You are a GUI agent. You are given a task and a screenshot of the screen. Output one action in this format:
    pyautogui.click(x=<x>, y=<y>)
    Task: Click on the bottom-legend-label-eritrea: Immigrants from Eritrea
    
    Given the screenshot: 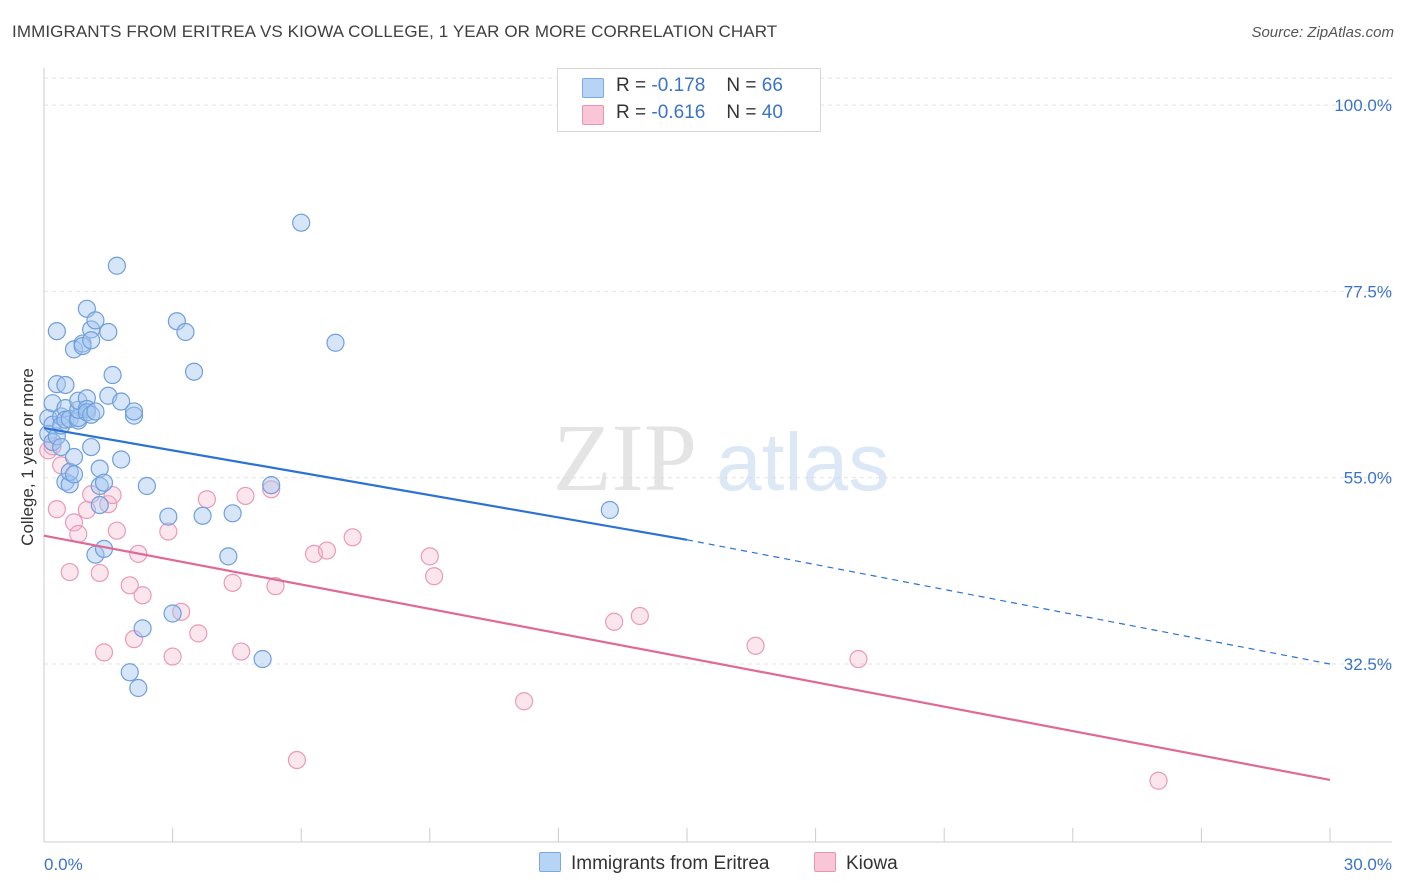 What is the action you would take?
    pyautogui.click(x=670, y=863)
    